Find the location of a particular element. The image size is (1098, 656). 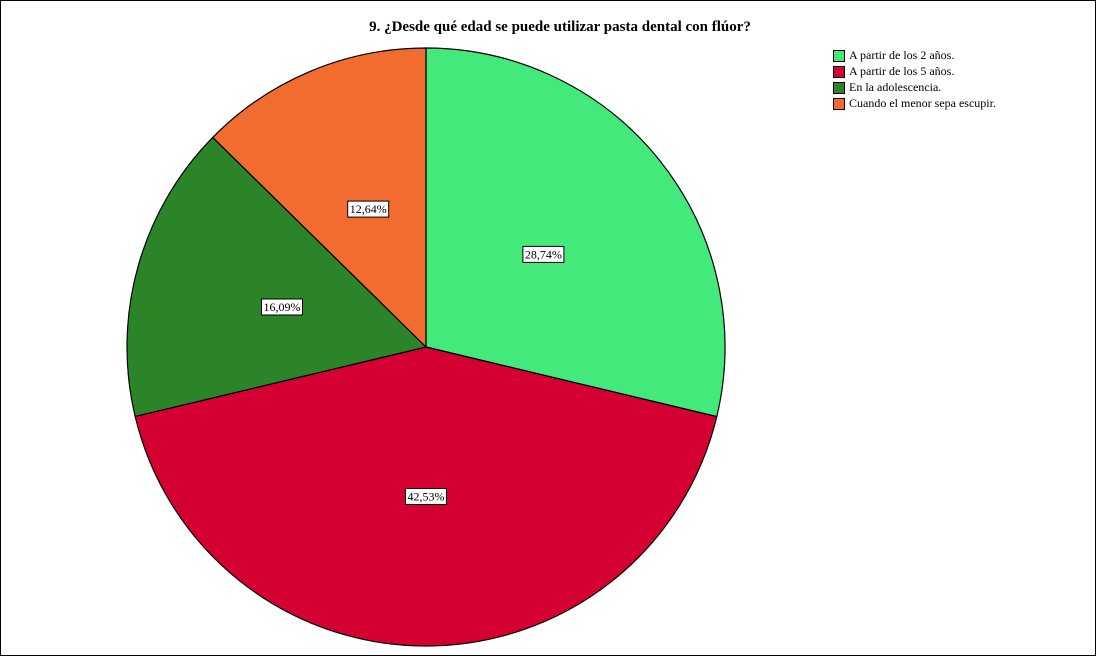

legend-label: A partir de los 5 años. is located at coordinates (902, 71).